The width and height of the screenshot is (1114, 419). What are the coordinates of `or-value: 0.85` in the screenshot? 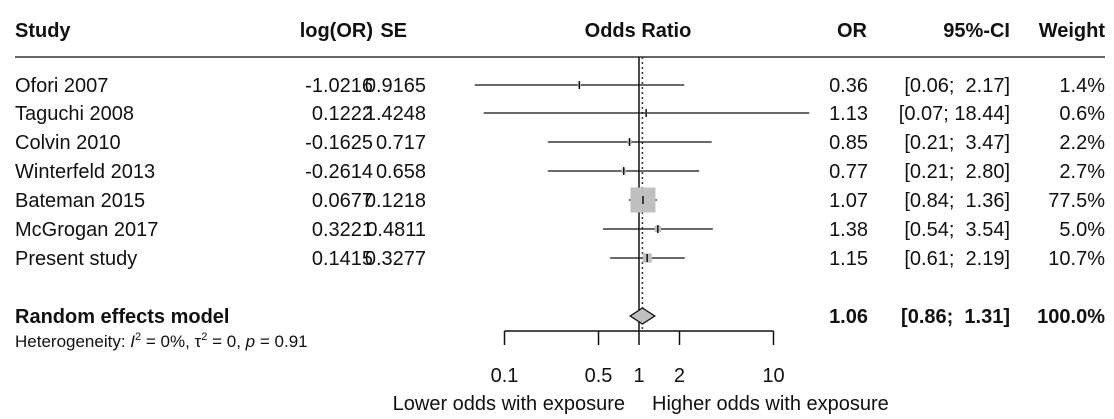 It's located at (848, 143).